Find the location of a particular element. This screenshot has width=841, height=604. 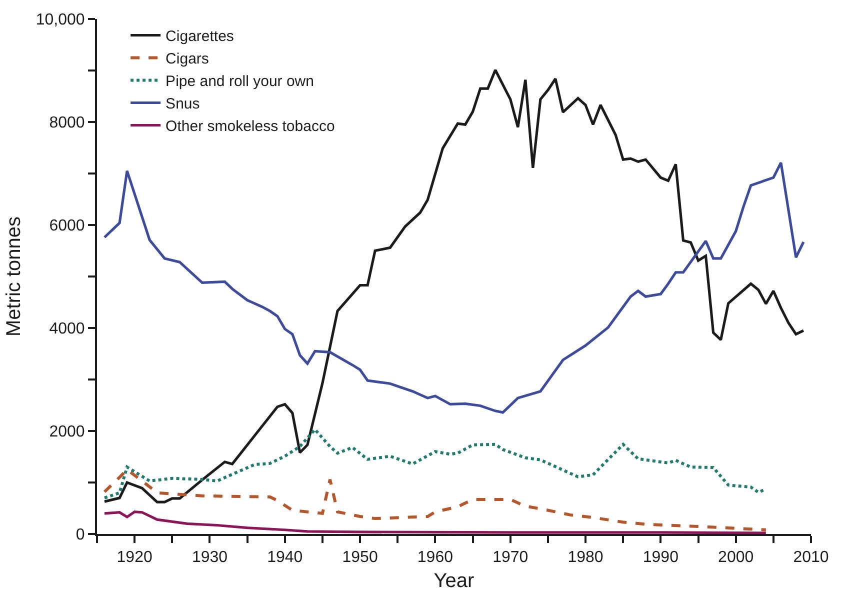

x-tick-label: 1990 is located at coordinates (660, 557).